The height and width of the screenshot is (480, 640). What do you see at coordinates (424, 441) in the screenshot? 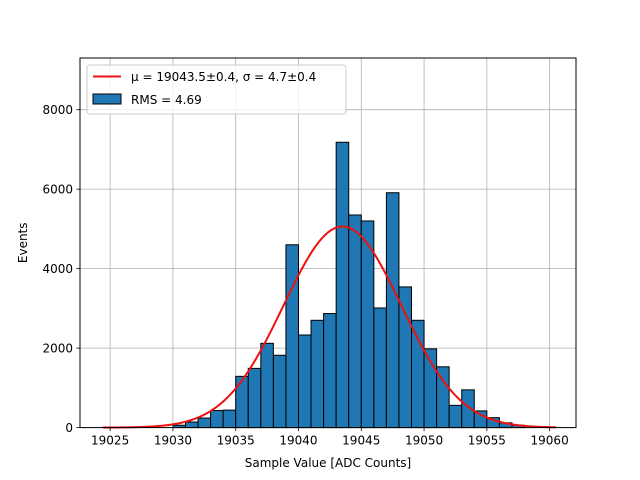
I see `x-tick-label: 19050` at bounding box center [424, 441].